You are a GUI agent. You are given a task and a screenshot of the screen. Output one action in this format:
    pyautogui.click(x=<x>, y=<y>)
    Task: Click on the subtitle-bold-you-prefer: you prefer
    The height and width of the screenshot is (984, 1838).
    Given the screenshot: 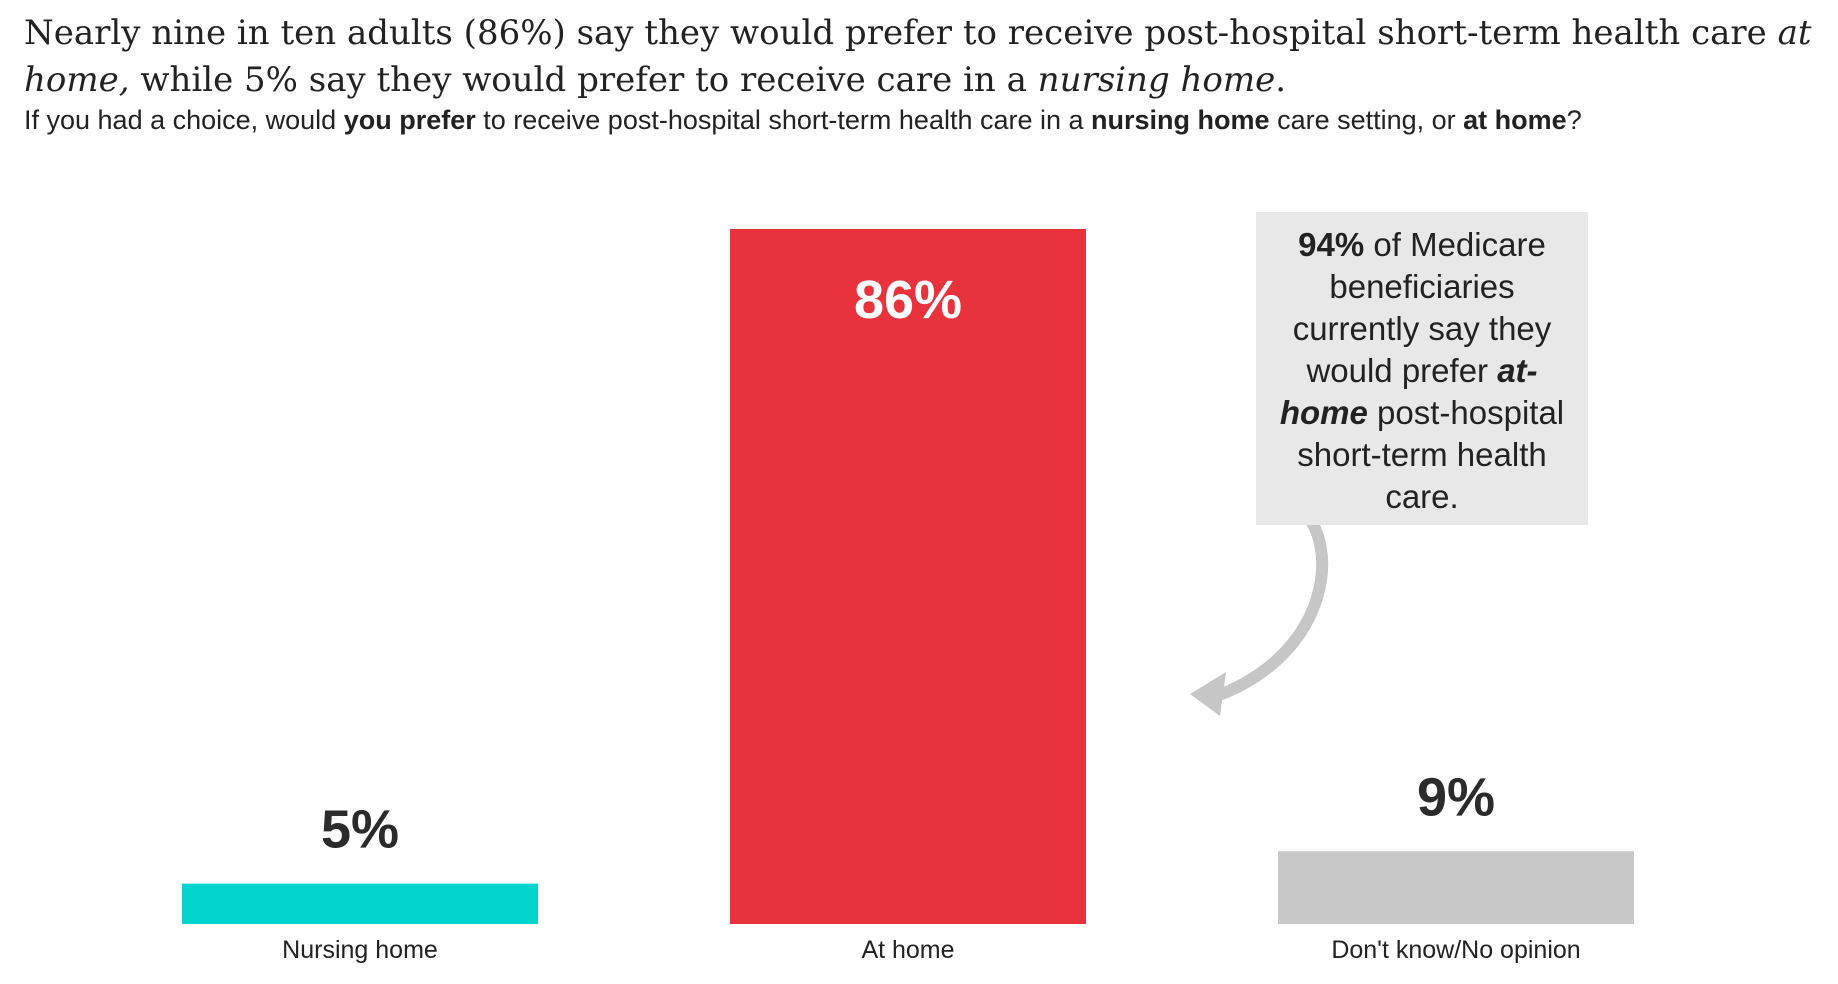 What is the action you would take?
    pyautogui.click(x=409, y=120)
    